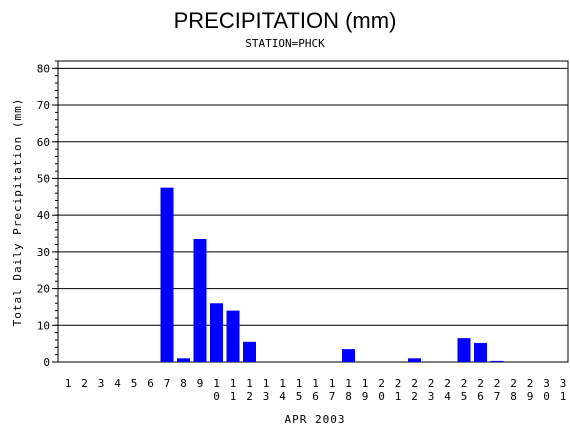 The height and width of the screenshot is (430, 570). I want to click on x-tick-label: 4, so click(117, 383).